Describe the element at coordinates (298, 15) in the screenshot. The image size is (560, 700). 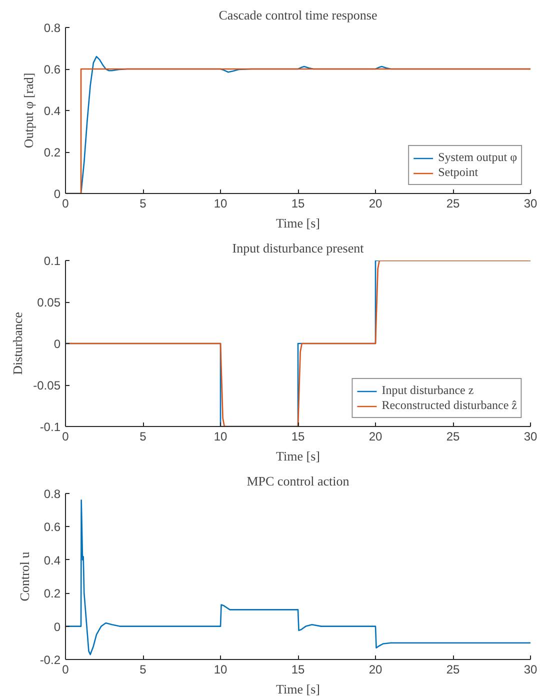
I see `chart-title: Cascade control time response` at that location.